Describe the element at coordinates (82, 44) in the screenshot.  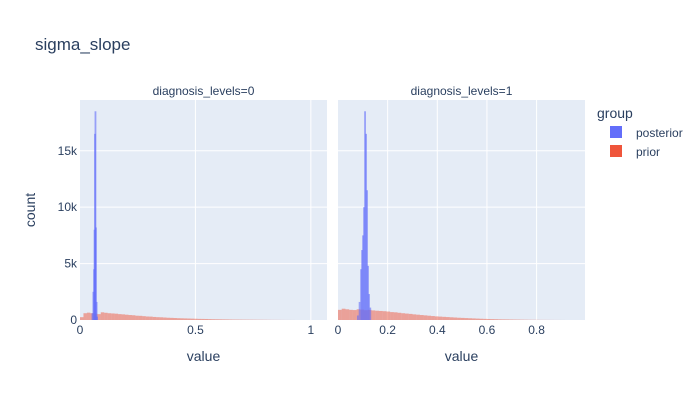
I see `chart-title: sigma_slope` at that location.